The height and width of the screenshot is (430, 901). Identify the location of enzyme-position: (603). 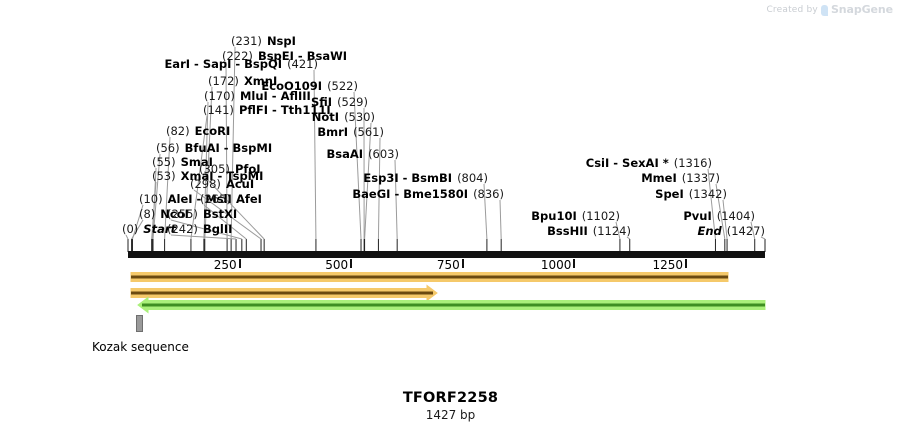
(383, 154).